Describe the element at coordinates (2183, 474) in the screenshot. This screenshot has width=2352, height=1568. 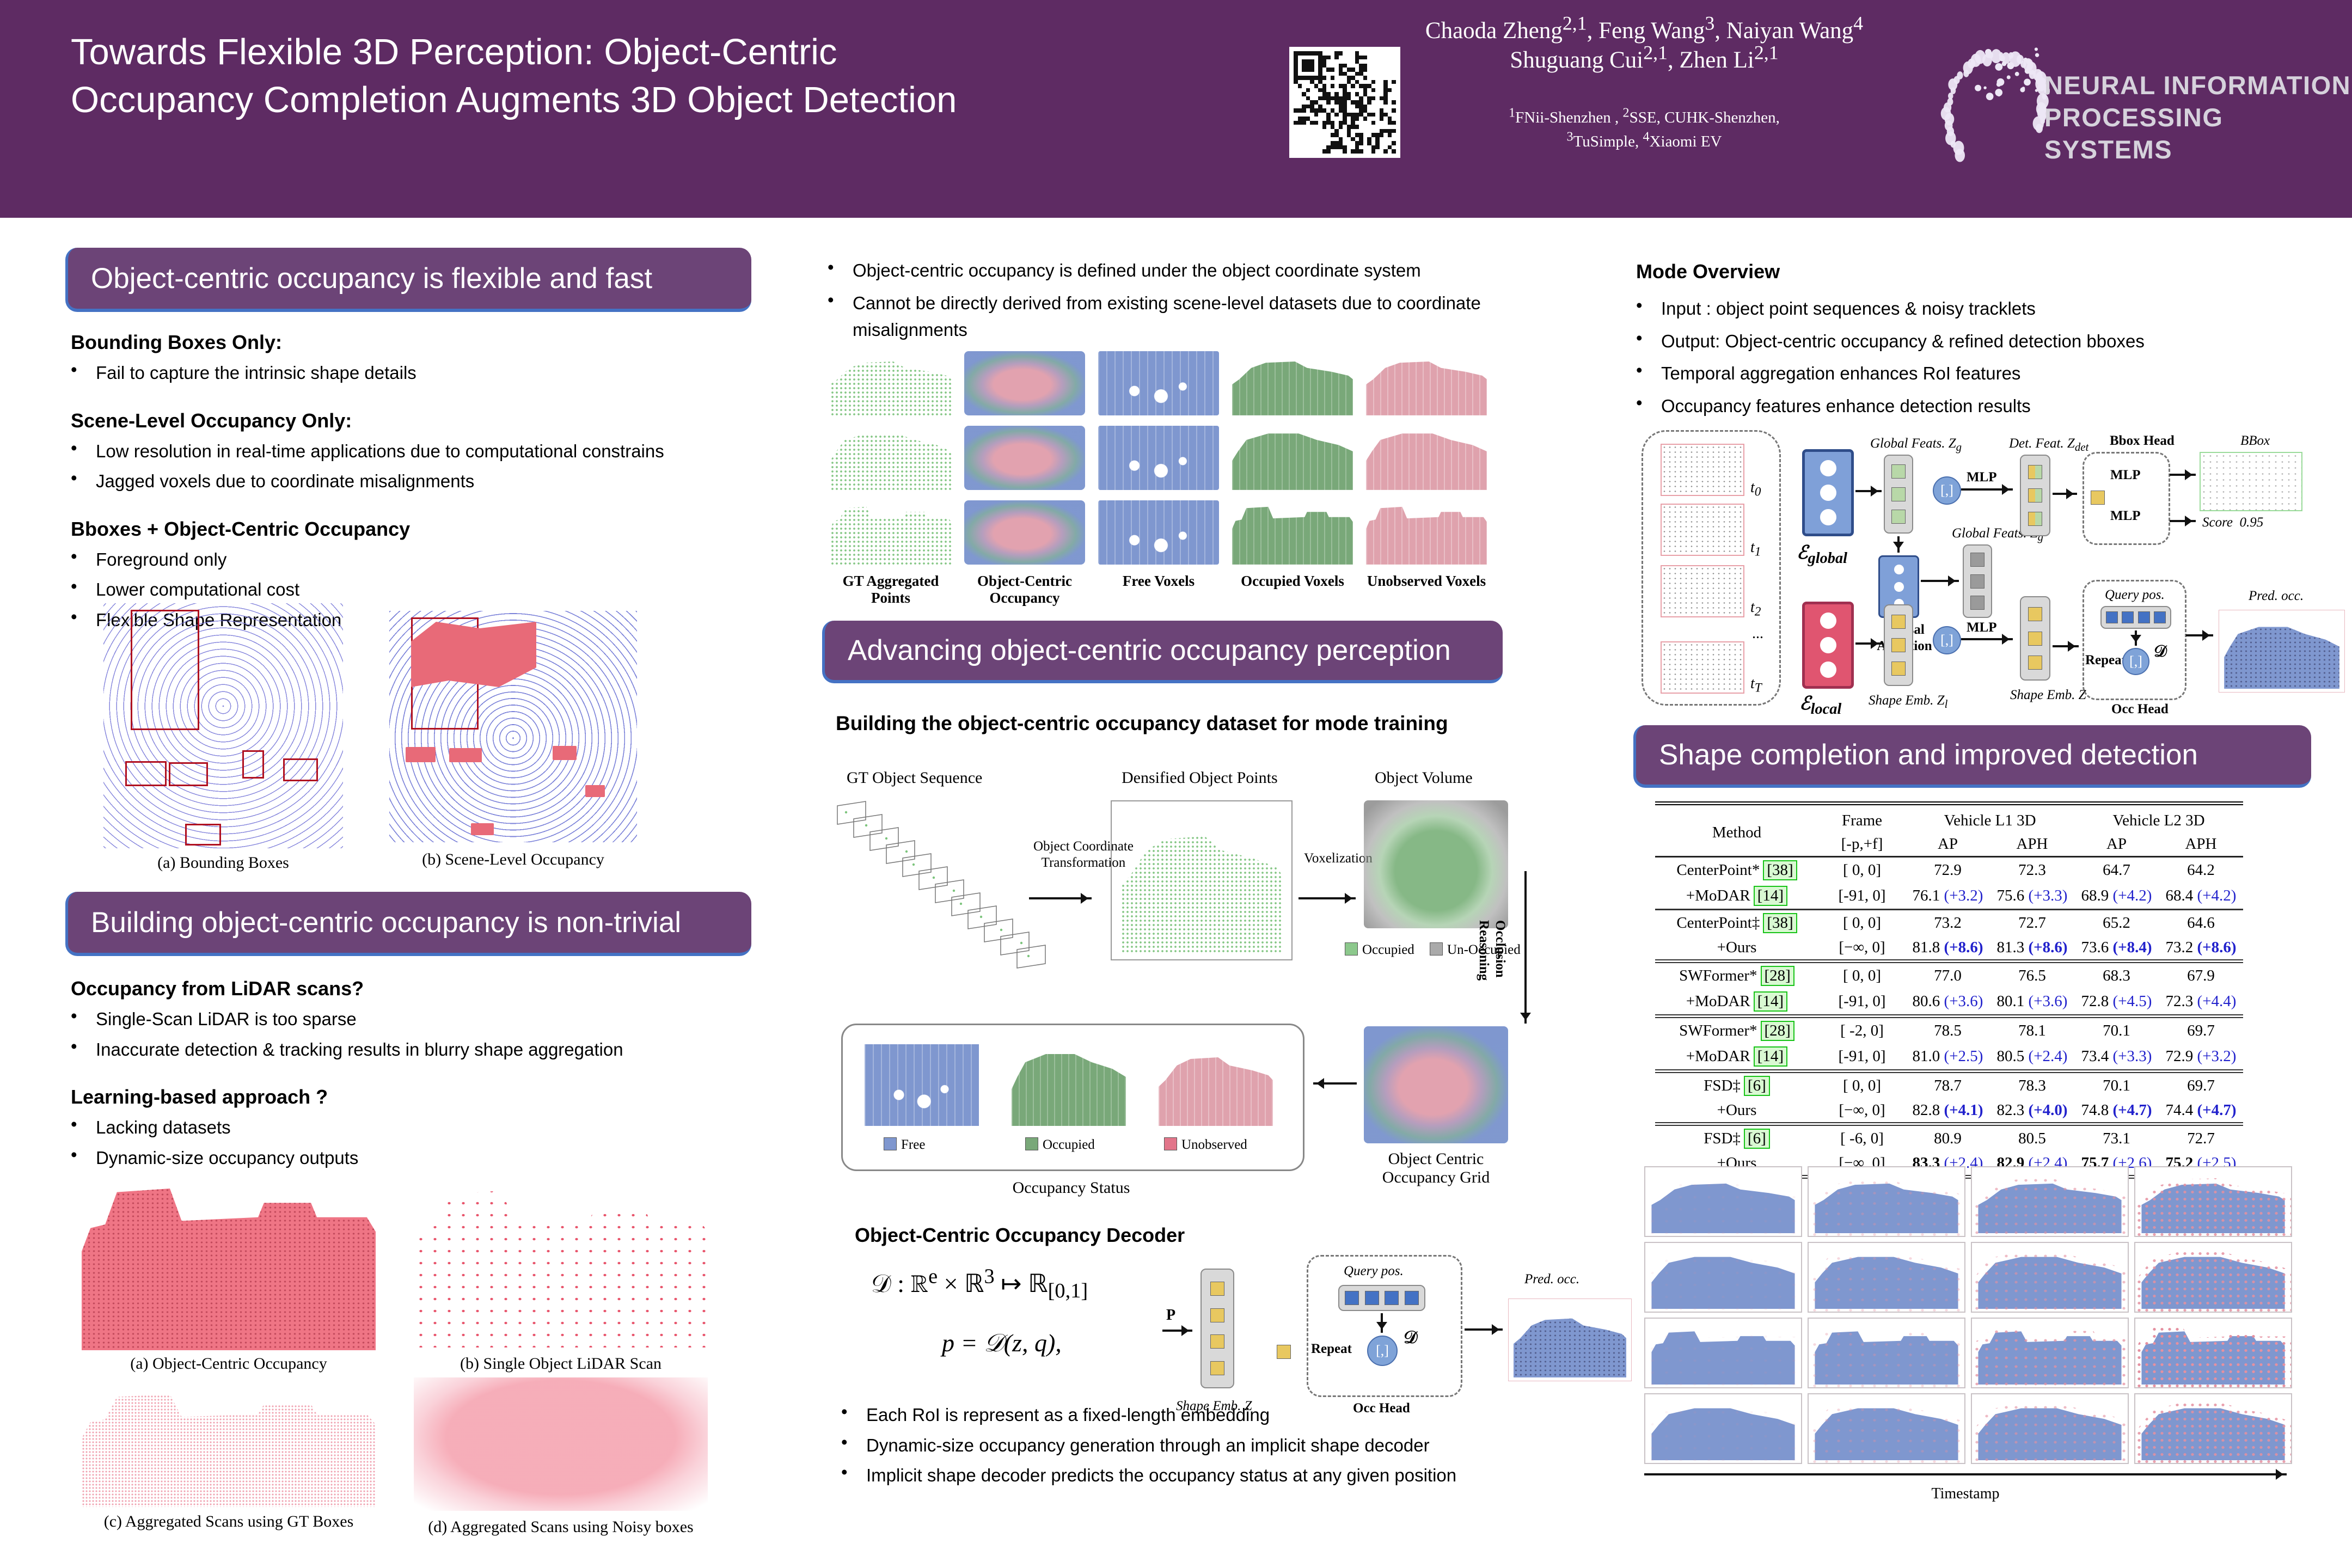
I see `arrow-bbox-icon` at that location.